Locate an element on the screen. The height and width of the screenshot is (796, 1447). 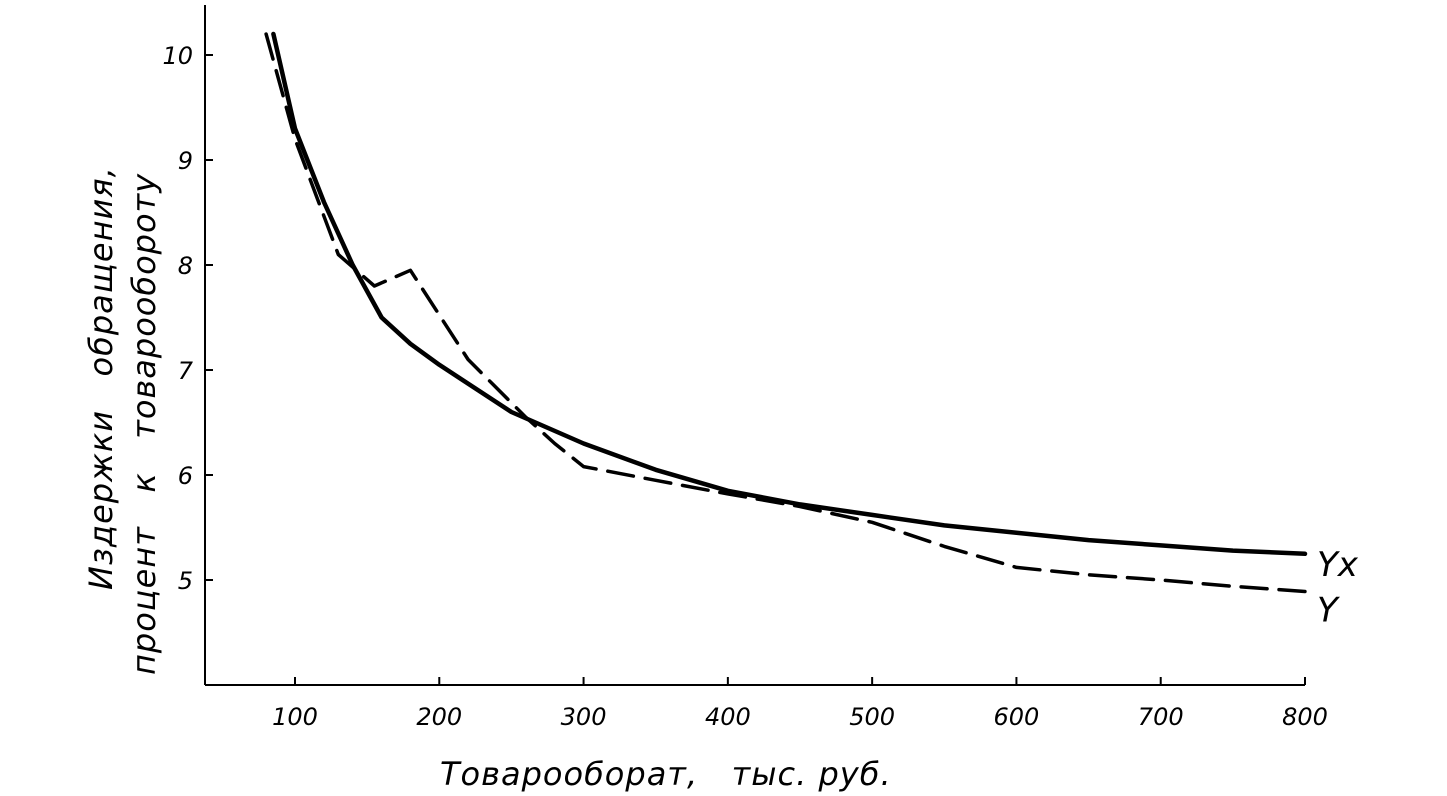
x-tick-label-700: 700 is located at coordinates (1161, 717).